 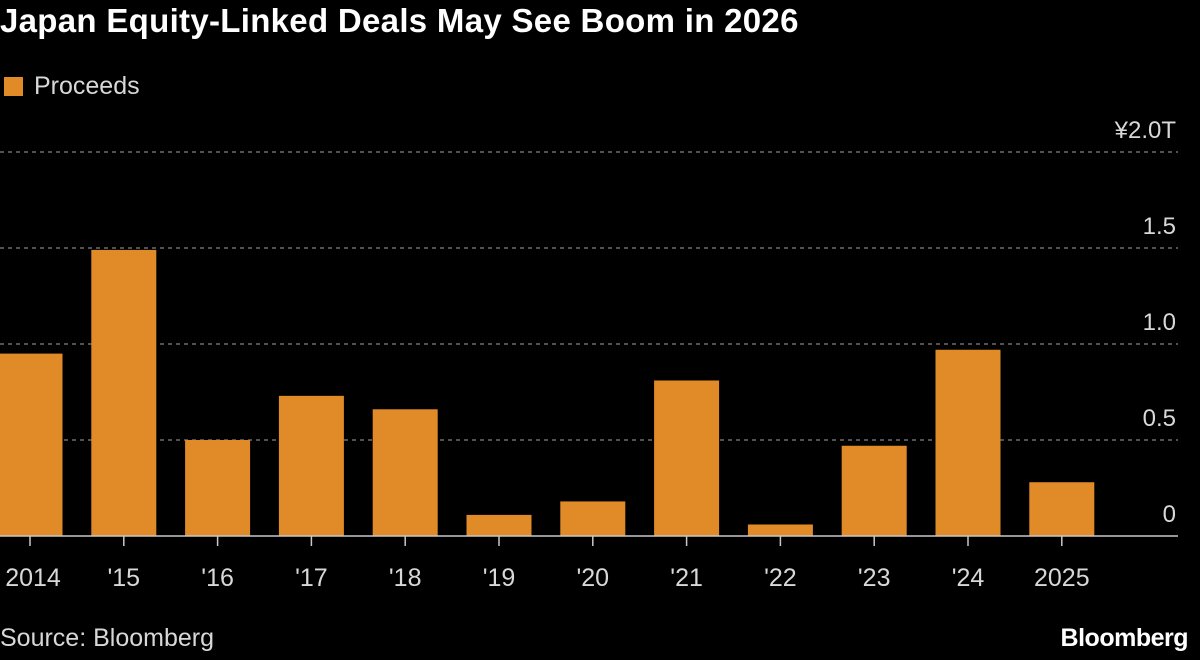 What do you see at coordinates (874, 578) in the screenshot?
I see `x-tick-label: '23` at bounding box center [874, 578].